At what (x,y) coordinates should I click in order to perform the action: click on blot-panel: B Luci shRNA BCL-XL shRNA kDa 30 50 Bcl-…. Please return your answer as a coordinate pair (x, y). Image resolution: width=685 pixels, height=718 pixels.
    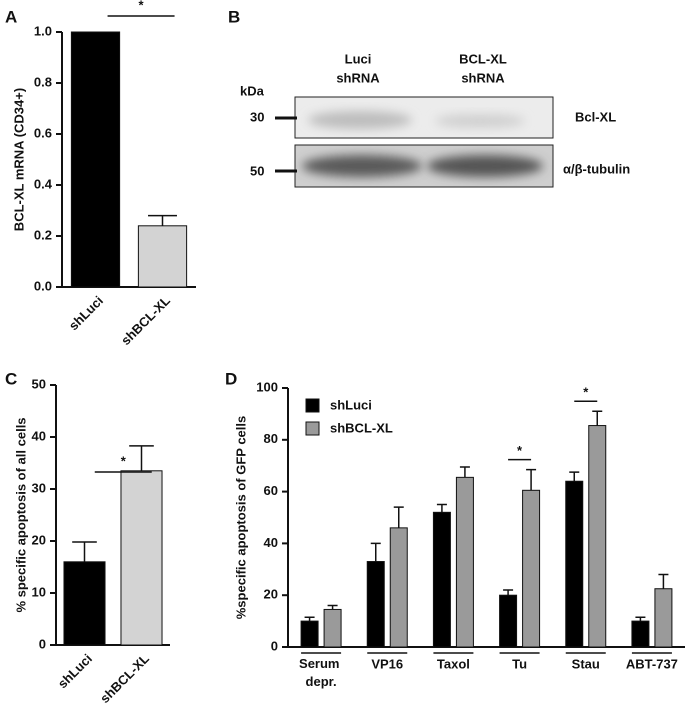
    Looking at the image, I should click on (429, 97).